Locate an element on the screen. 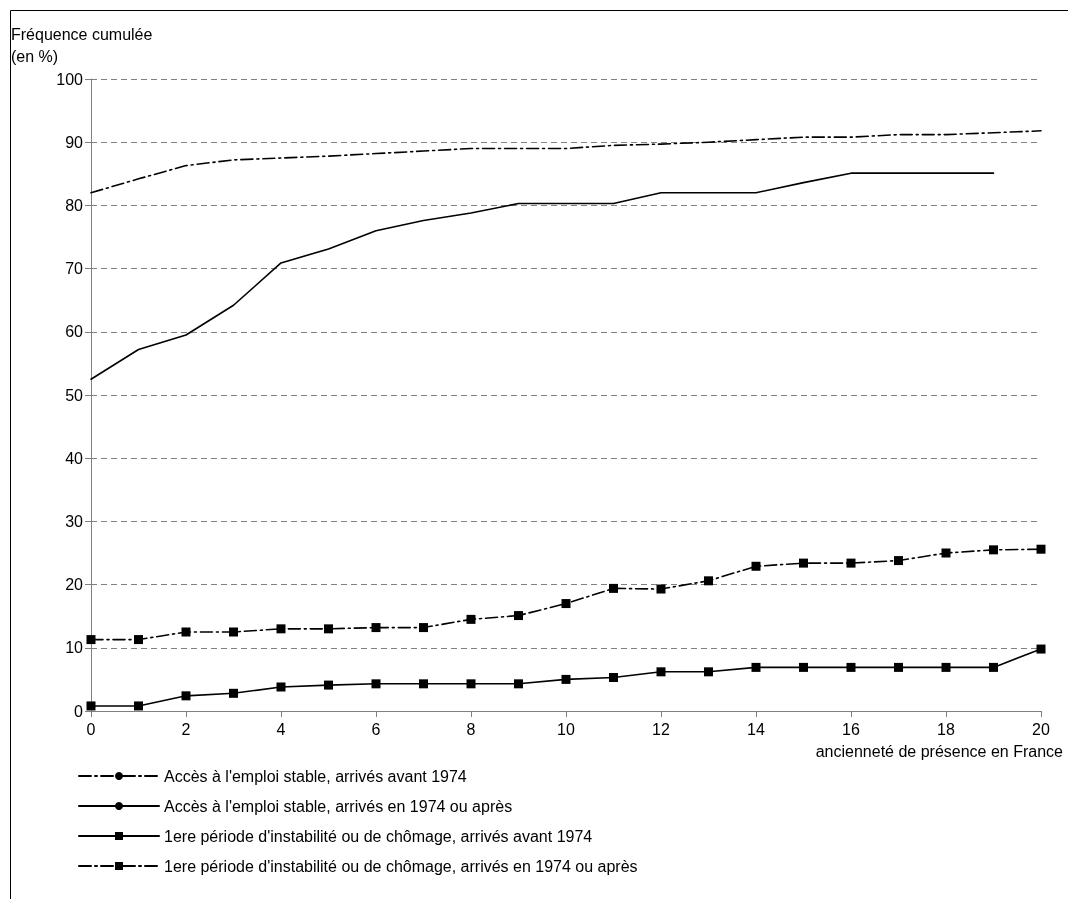 The width and height of the screenshot is (1076, 907). x-tick-label: 18 is located at coordinates (946, 729).